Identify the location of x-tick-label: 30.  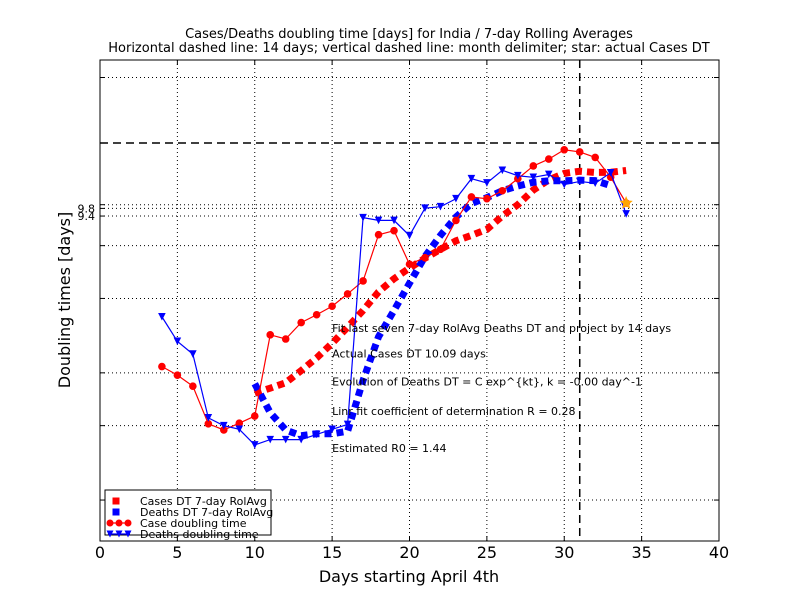
(564, 552).